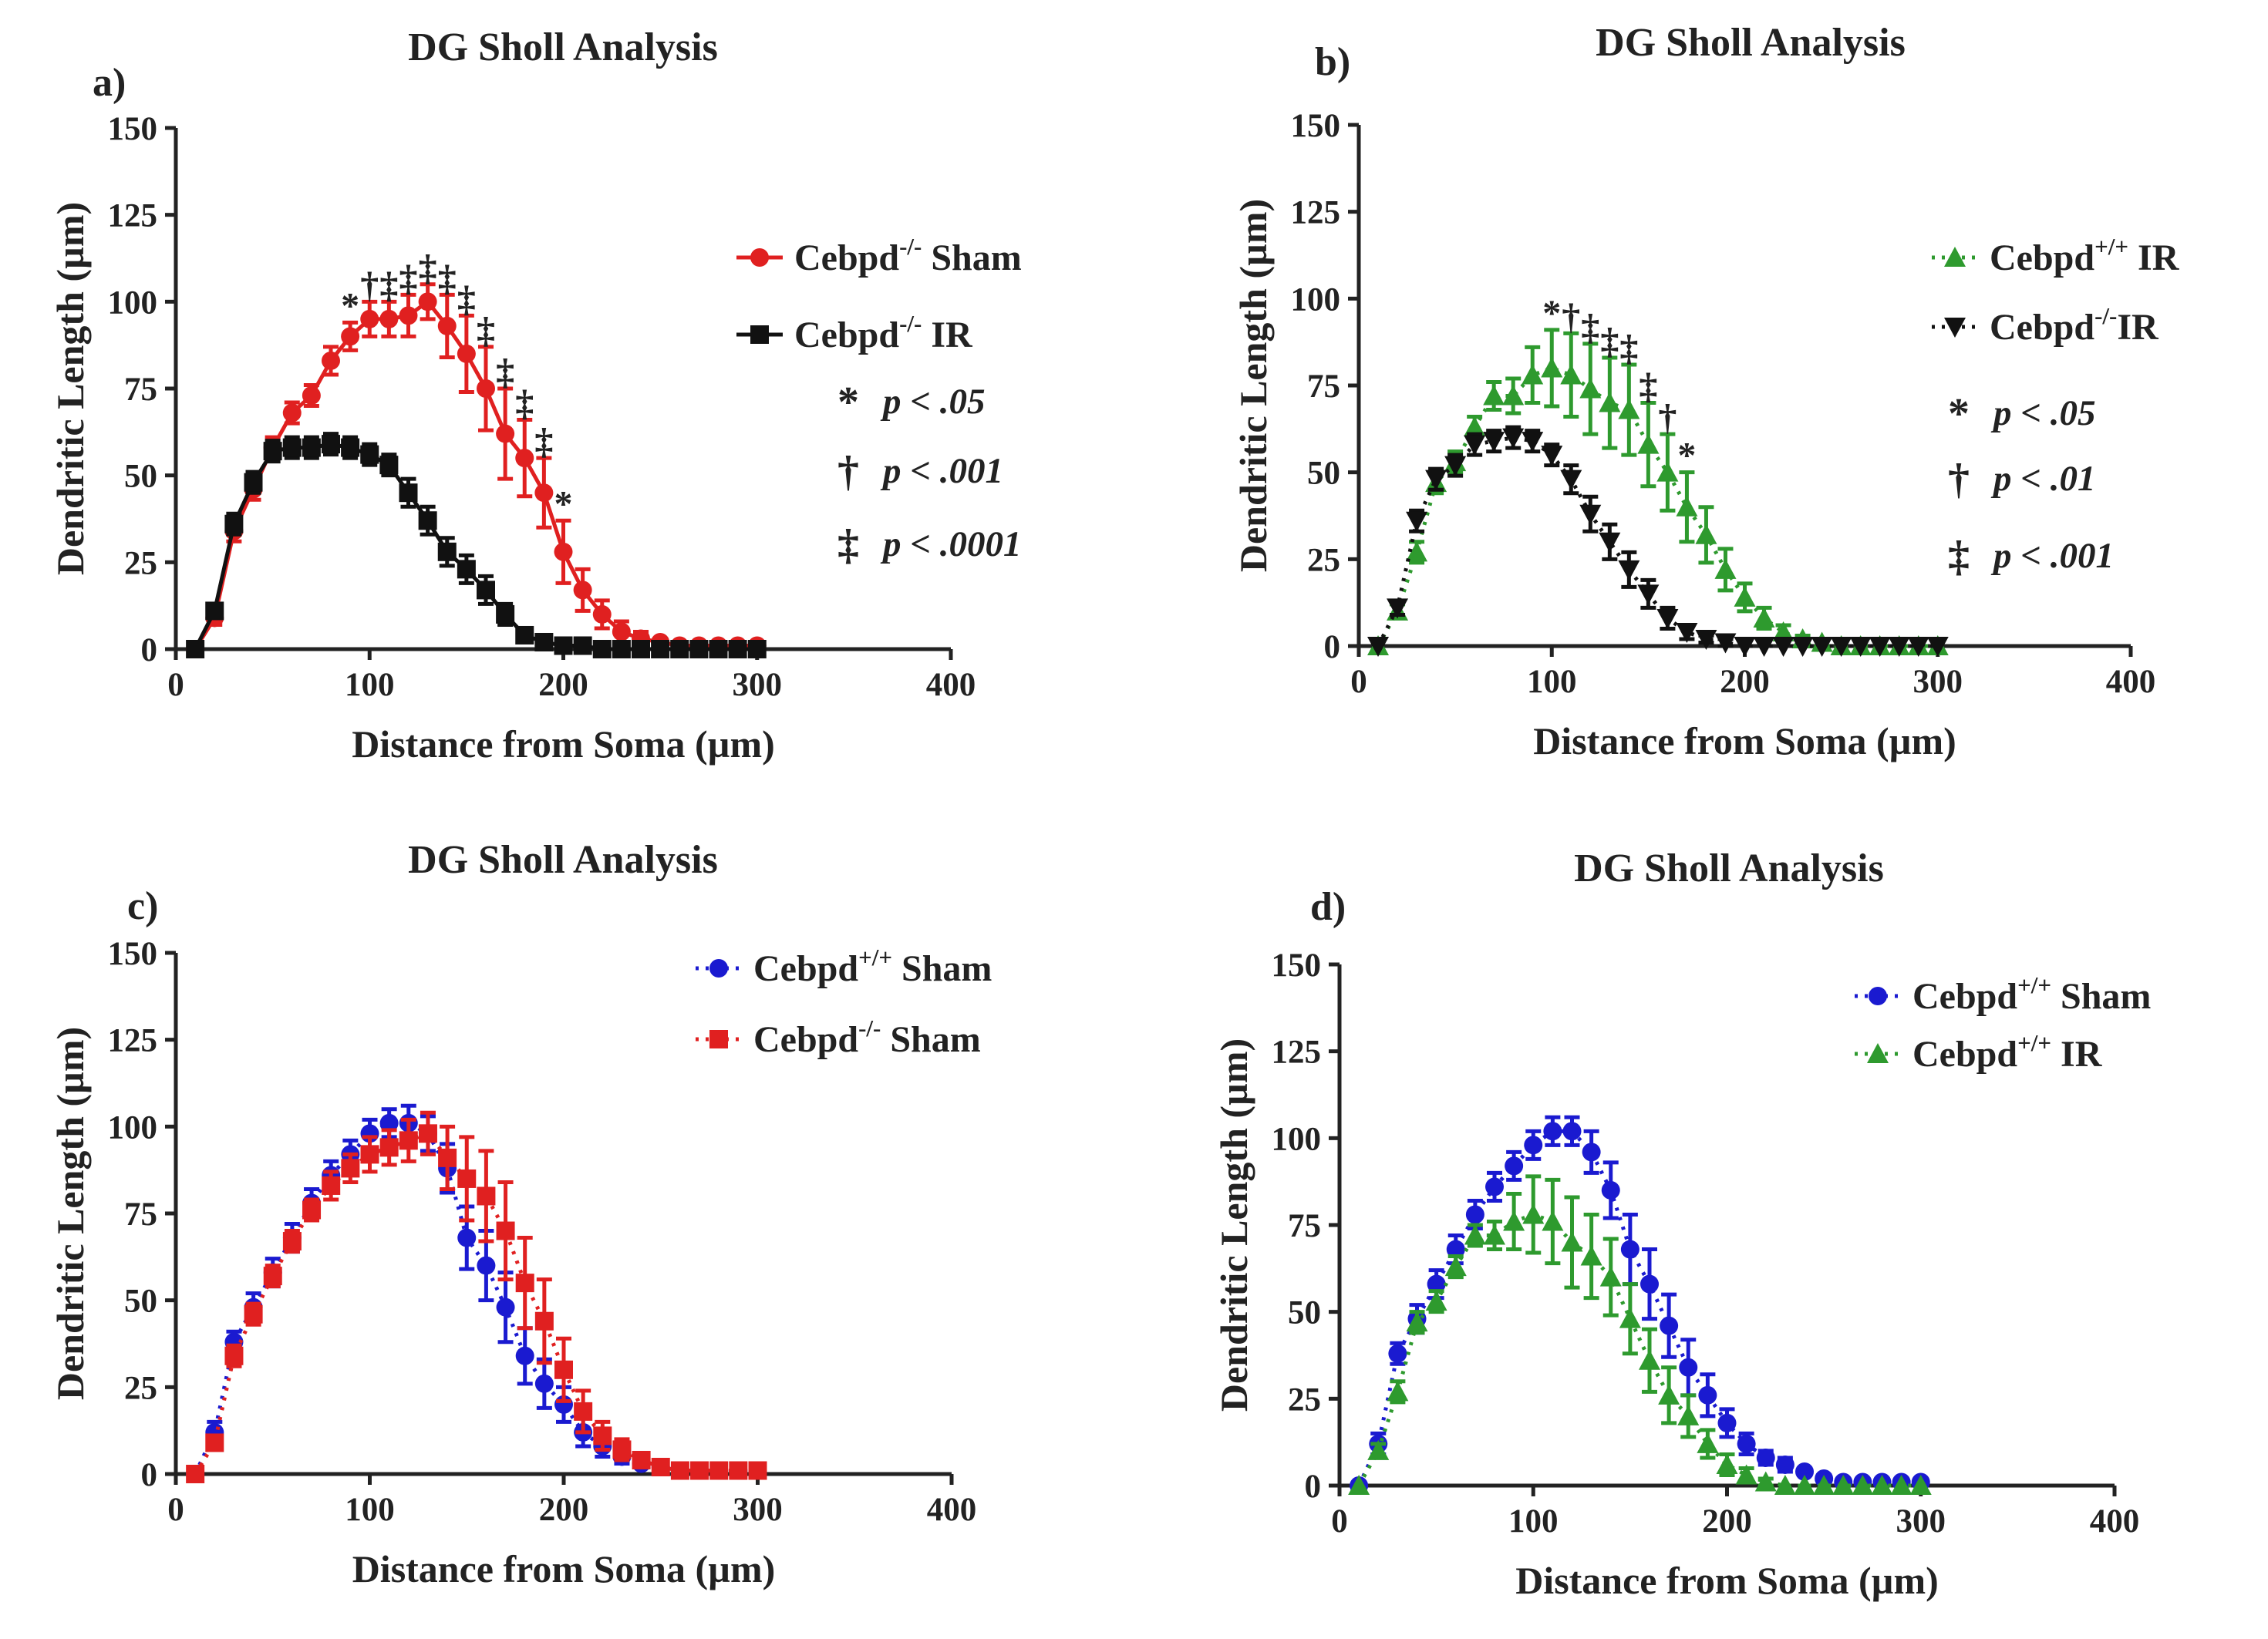 Image resolution: width=2268 pixels, height=1639 pixels. What do you see at coordinates (1297, 1139) in the screenshot?
I see `y-tick-label: 100` at bounding box center [1297, 1139].